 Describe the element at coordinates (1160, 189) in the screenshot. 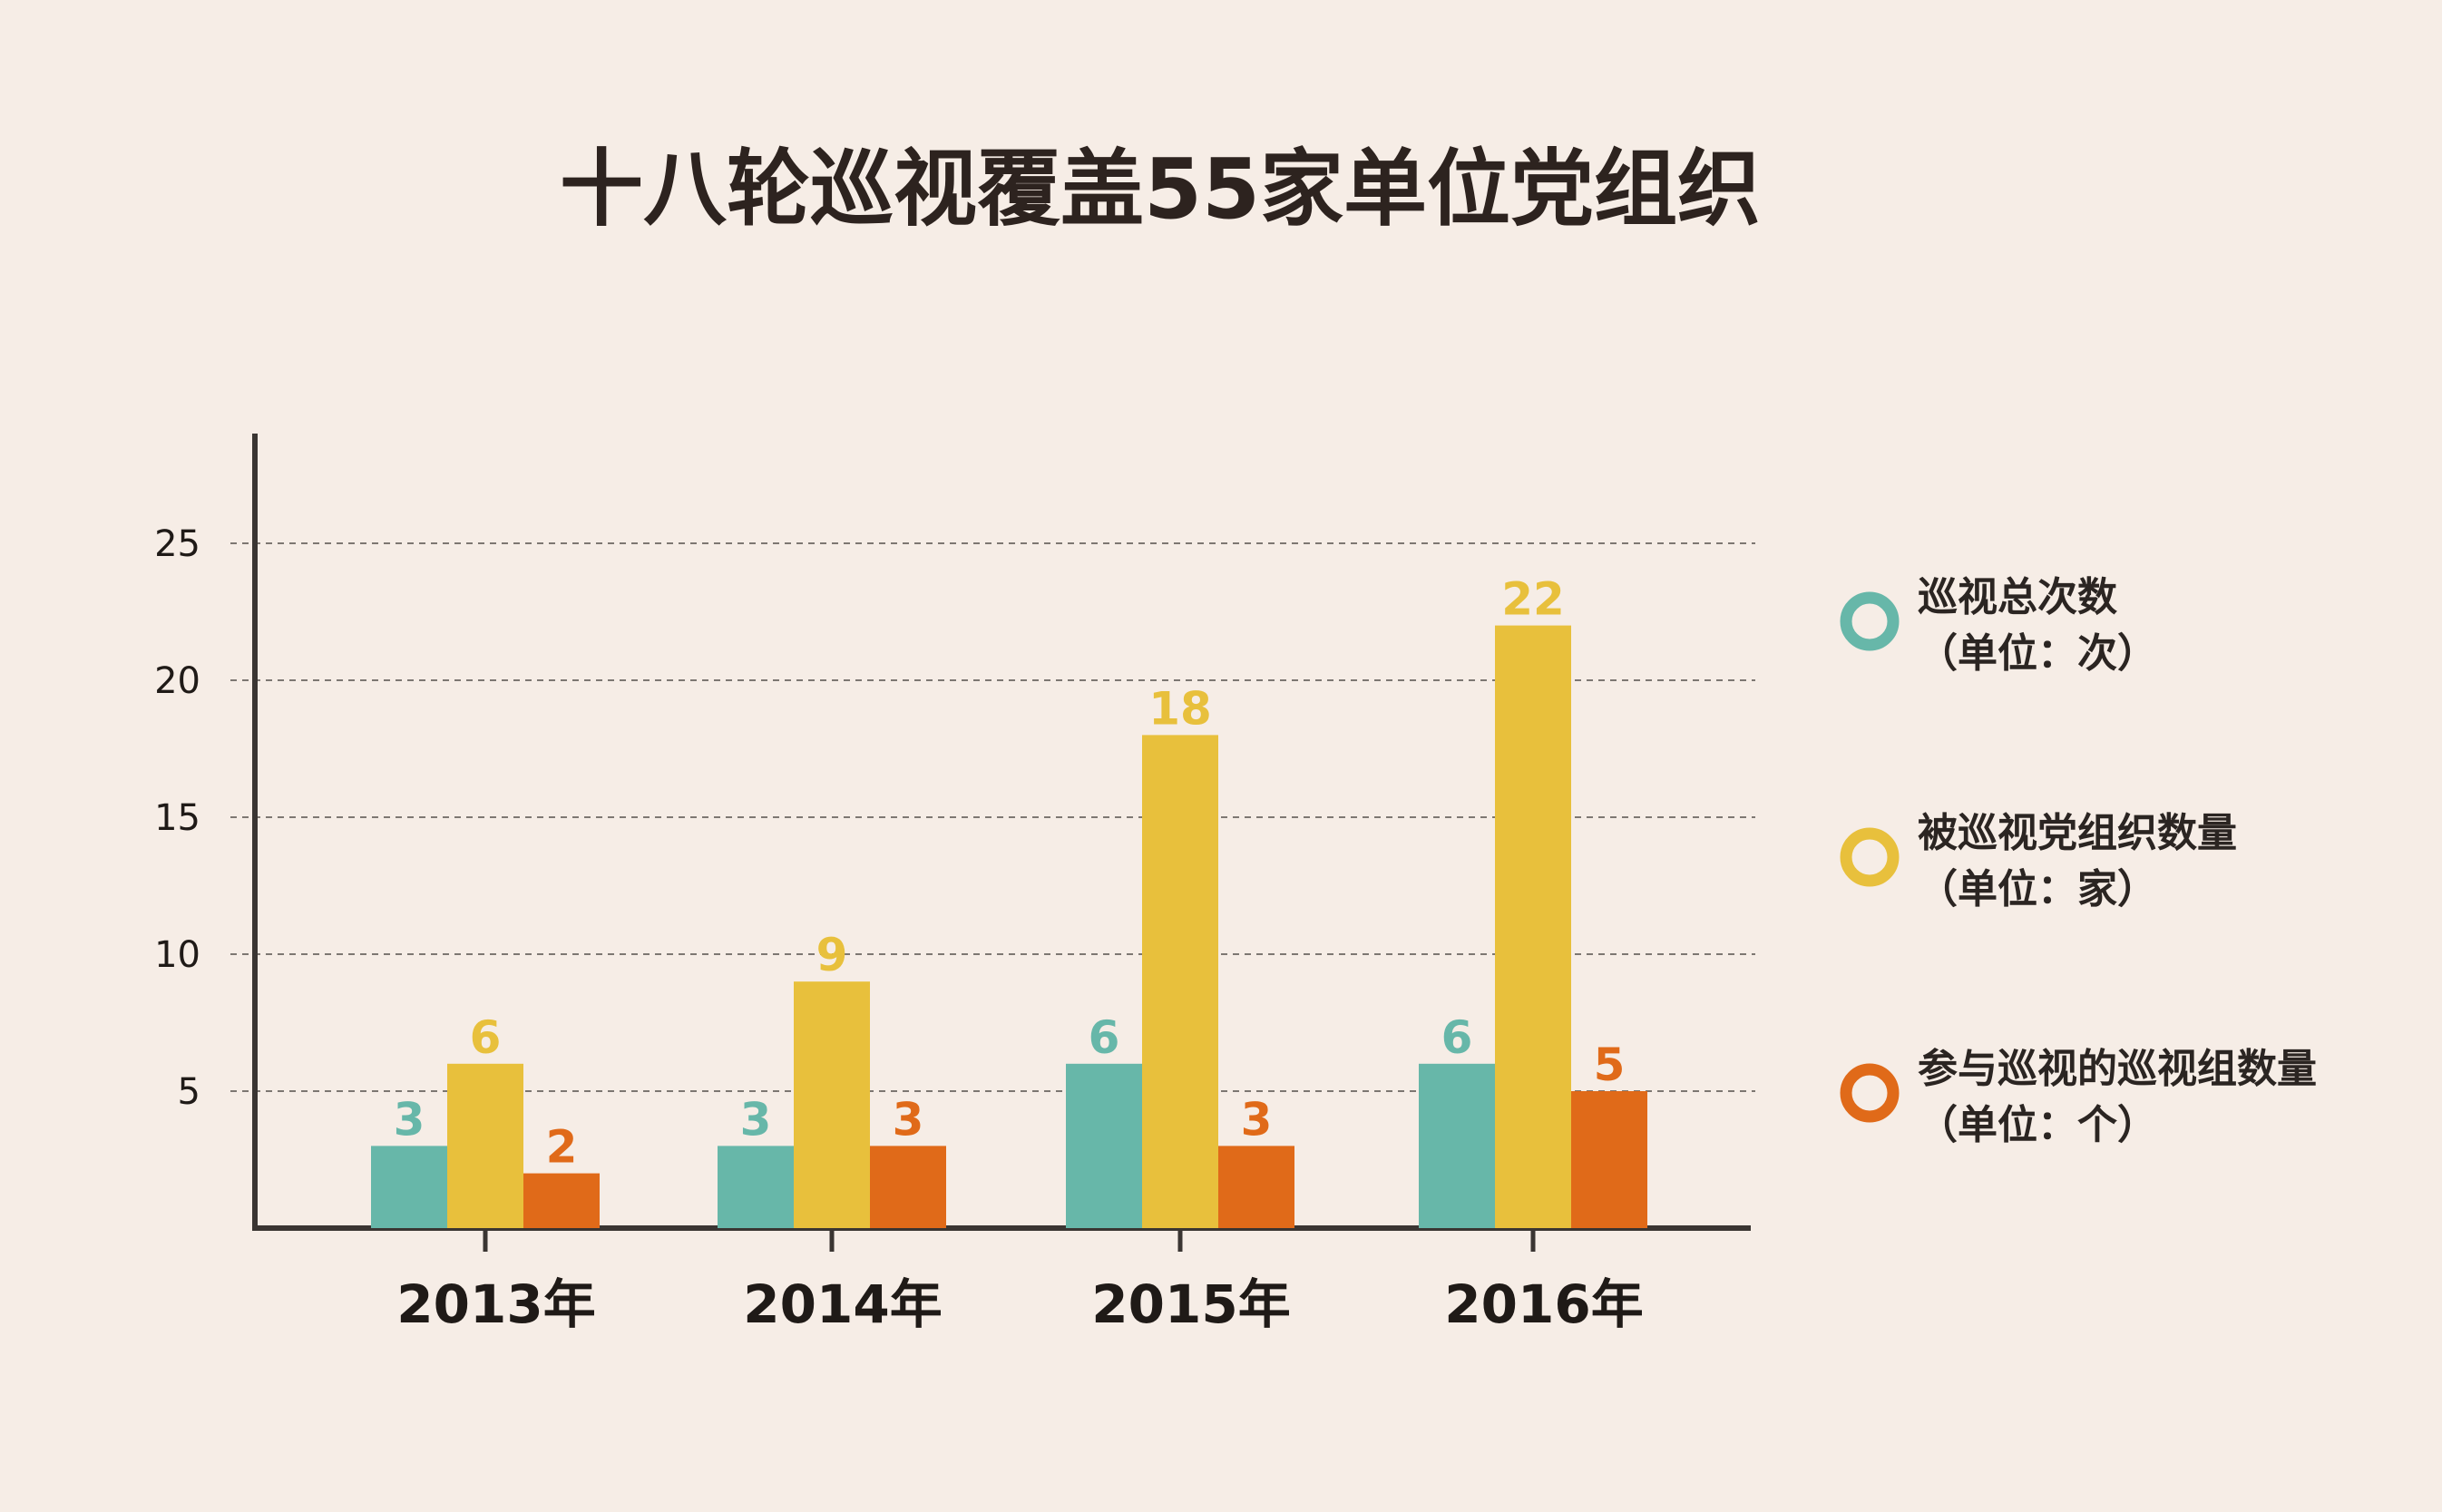

I see `chart-title: 十八轮巡视覆盖55家单位党组织` at that location.